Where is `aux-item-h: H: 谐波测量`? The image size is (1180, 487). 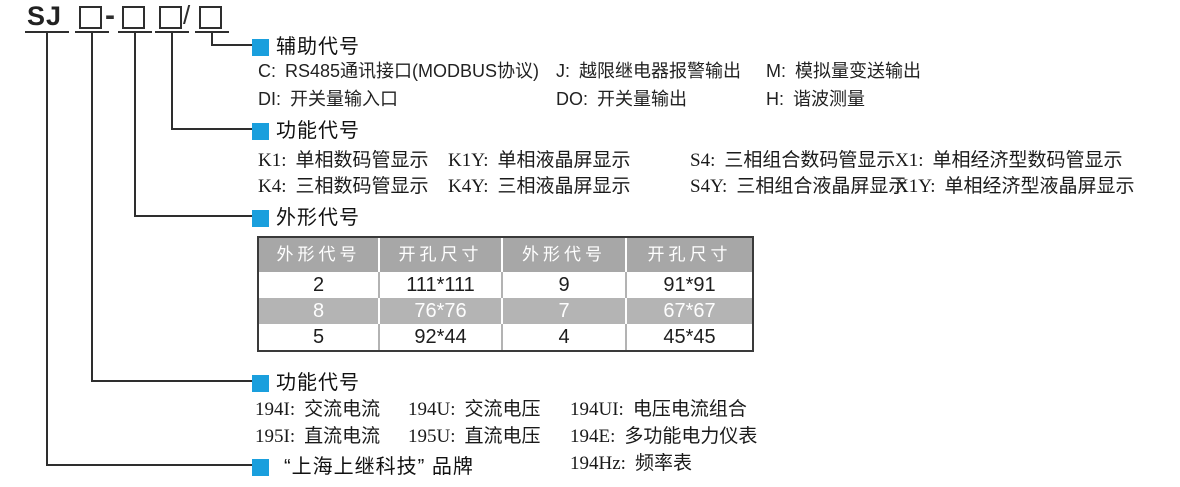 aux-item-h: H: 谐波测量 is located at coordinates (815, 99).